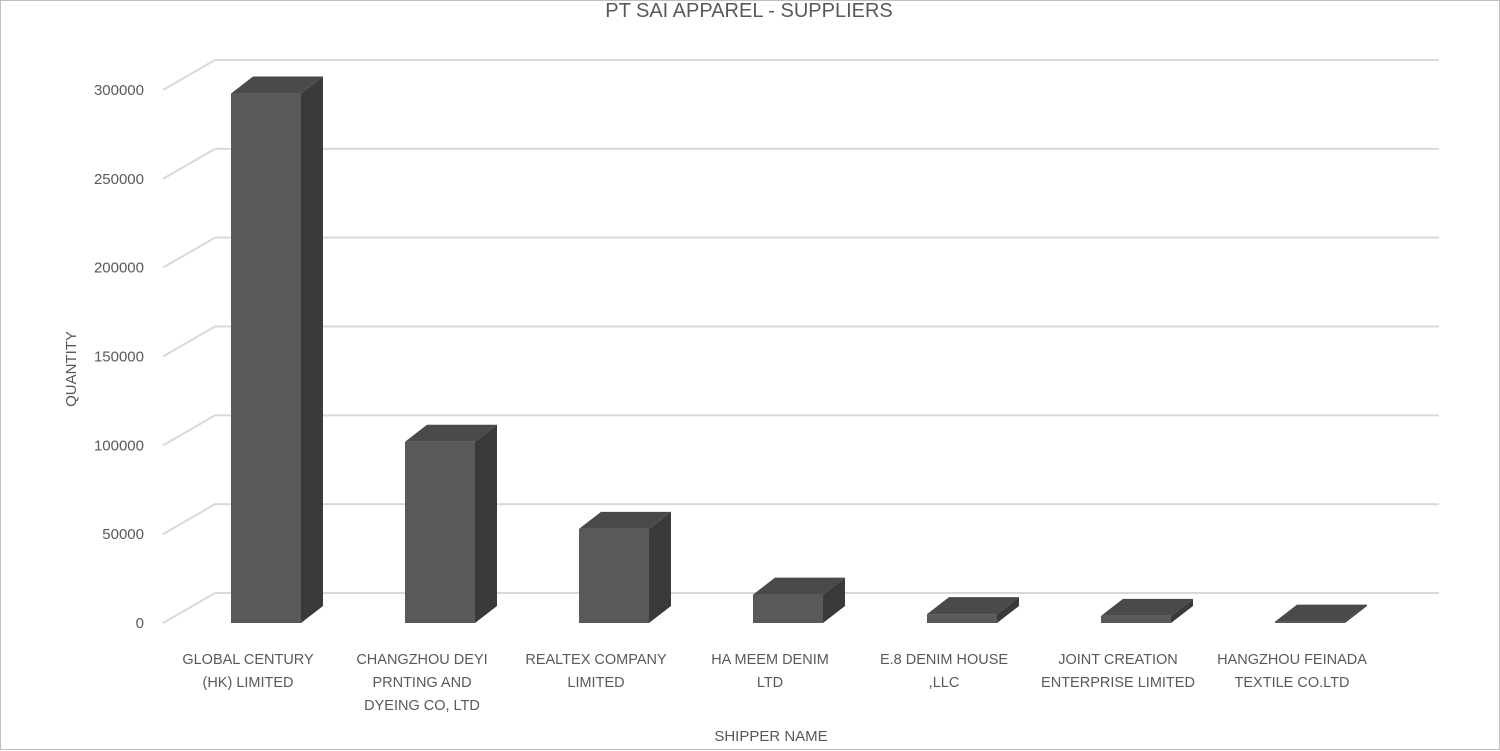 The width and height of the screenshot is (1500, 751). I want to click on x-category-label: E.8 DENIM HOUSE ,LLC, so click(944, 671).